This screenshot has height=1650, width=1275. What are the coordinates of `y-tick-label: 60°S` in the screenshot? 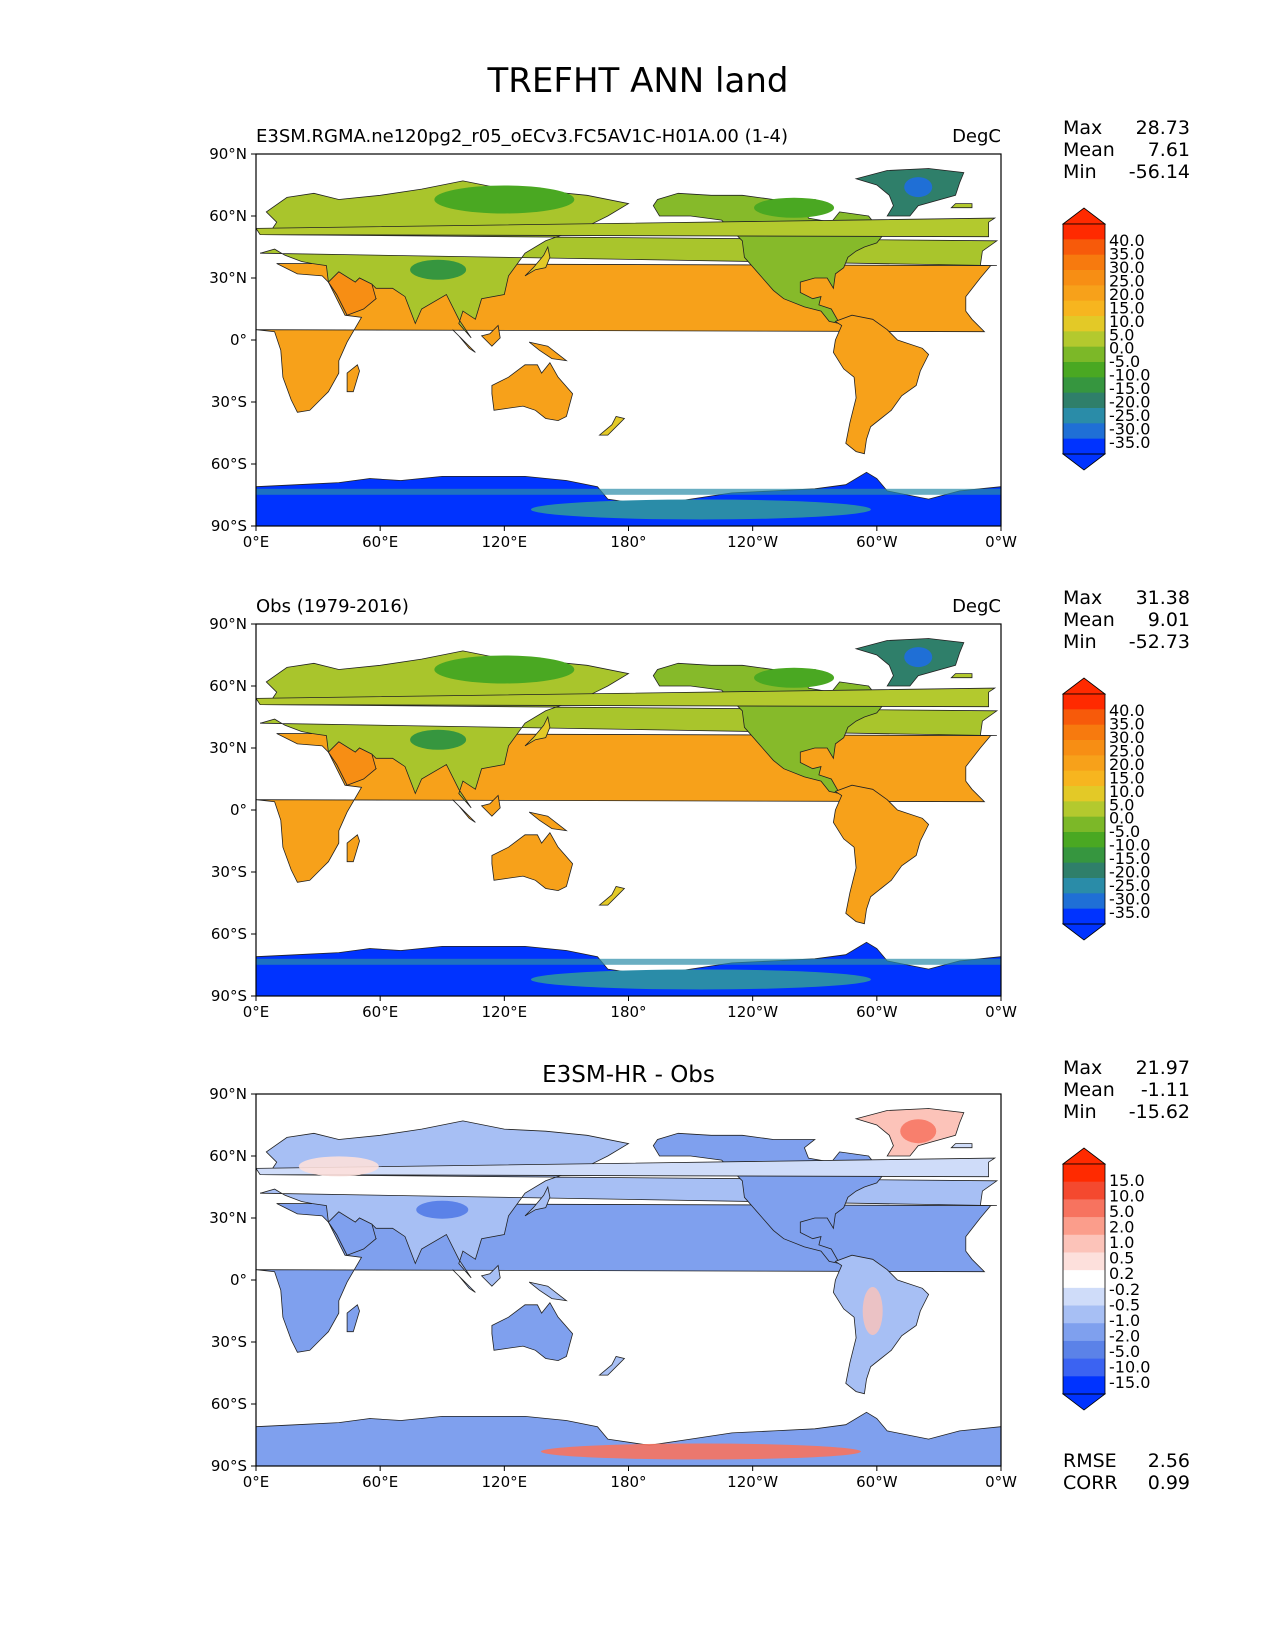 It's located at (229, 464).